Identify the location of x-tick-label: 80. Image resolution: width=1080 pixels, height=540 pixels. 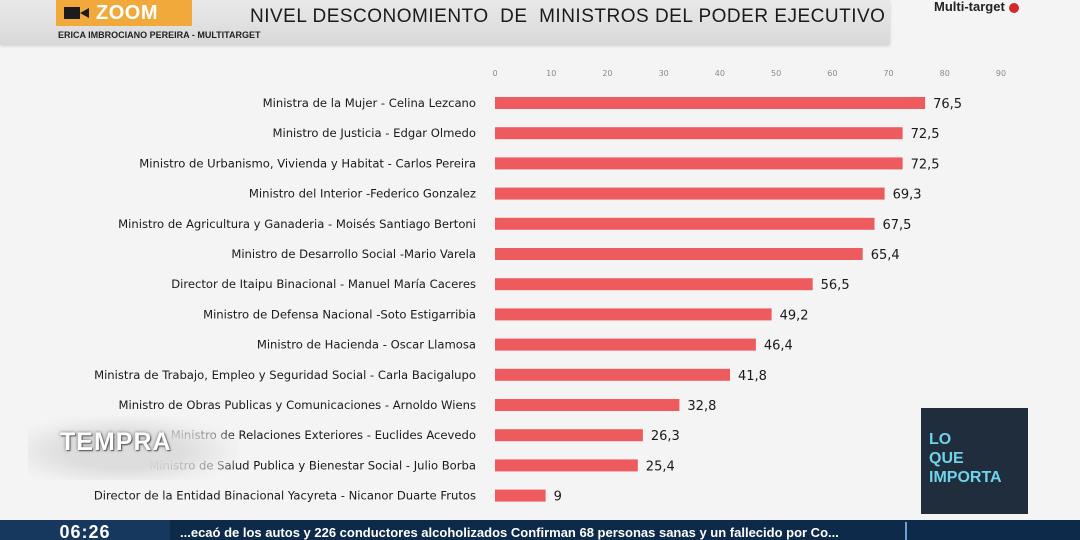
(945, 73).